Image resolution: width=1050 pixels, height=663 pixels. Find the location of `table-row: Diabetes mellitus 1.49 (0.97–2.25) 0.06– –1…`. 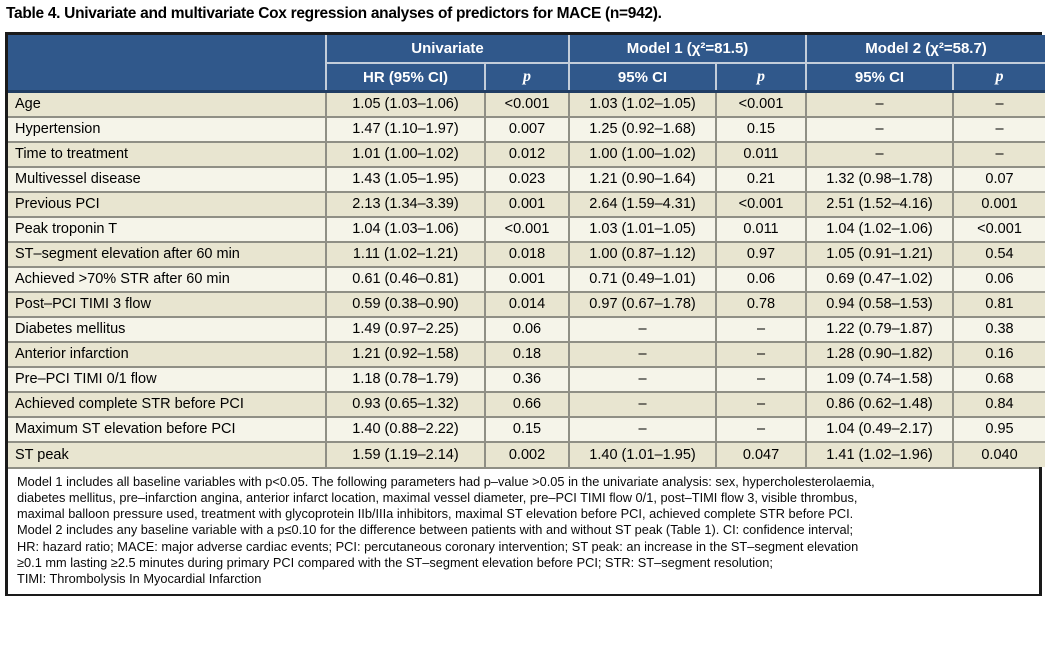

table-row: Diabetes mellitus 1.49 (0.97–2.25) 0.06– –1… is located at coordinates (527, 329).